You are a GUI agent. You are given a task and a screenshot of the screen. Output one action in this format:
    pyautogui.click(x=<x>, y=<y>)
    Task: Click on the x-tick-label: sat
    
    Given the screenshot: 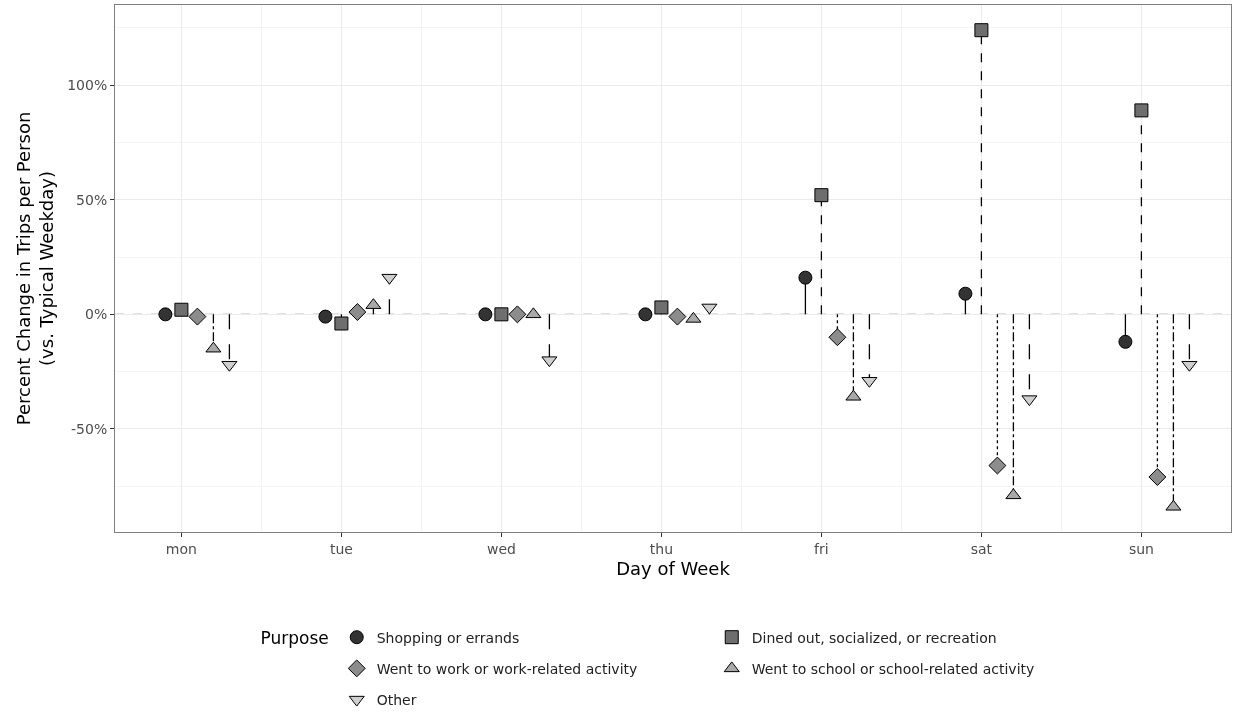 What is the action you would take?
    pyautogui.click(x=981, y=548)
    